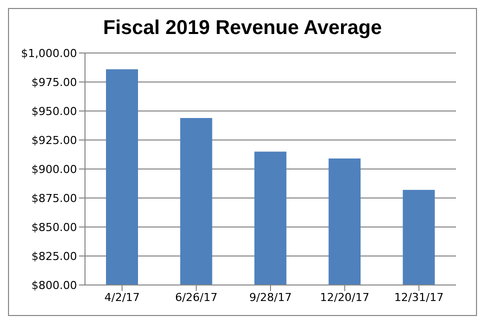 The height and width of the screenshot is (324, 485). Describe the element at coordinates (54, 227) in the screenshot. I see `y-tick-label: $850.00` at that location.